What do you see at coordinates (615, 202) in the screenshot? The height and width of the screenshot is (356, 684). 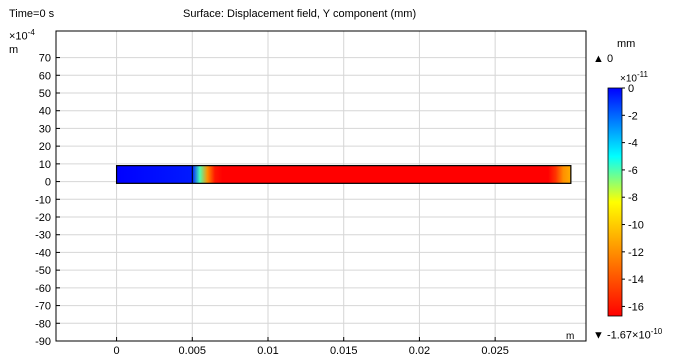 I see `colorbar-gradient` at bounding box center [615, 202].